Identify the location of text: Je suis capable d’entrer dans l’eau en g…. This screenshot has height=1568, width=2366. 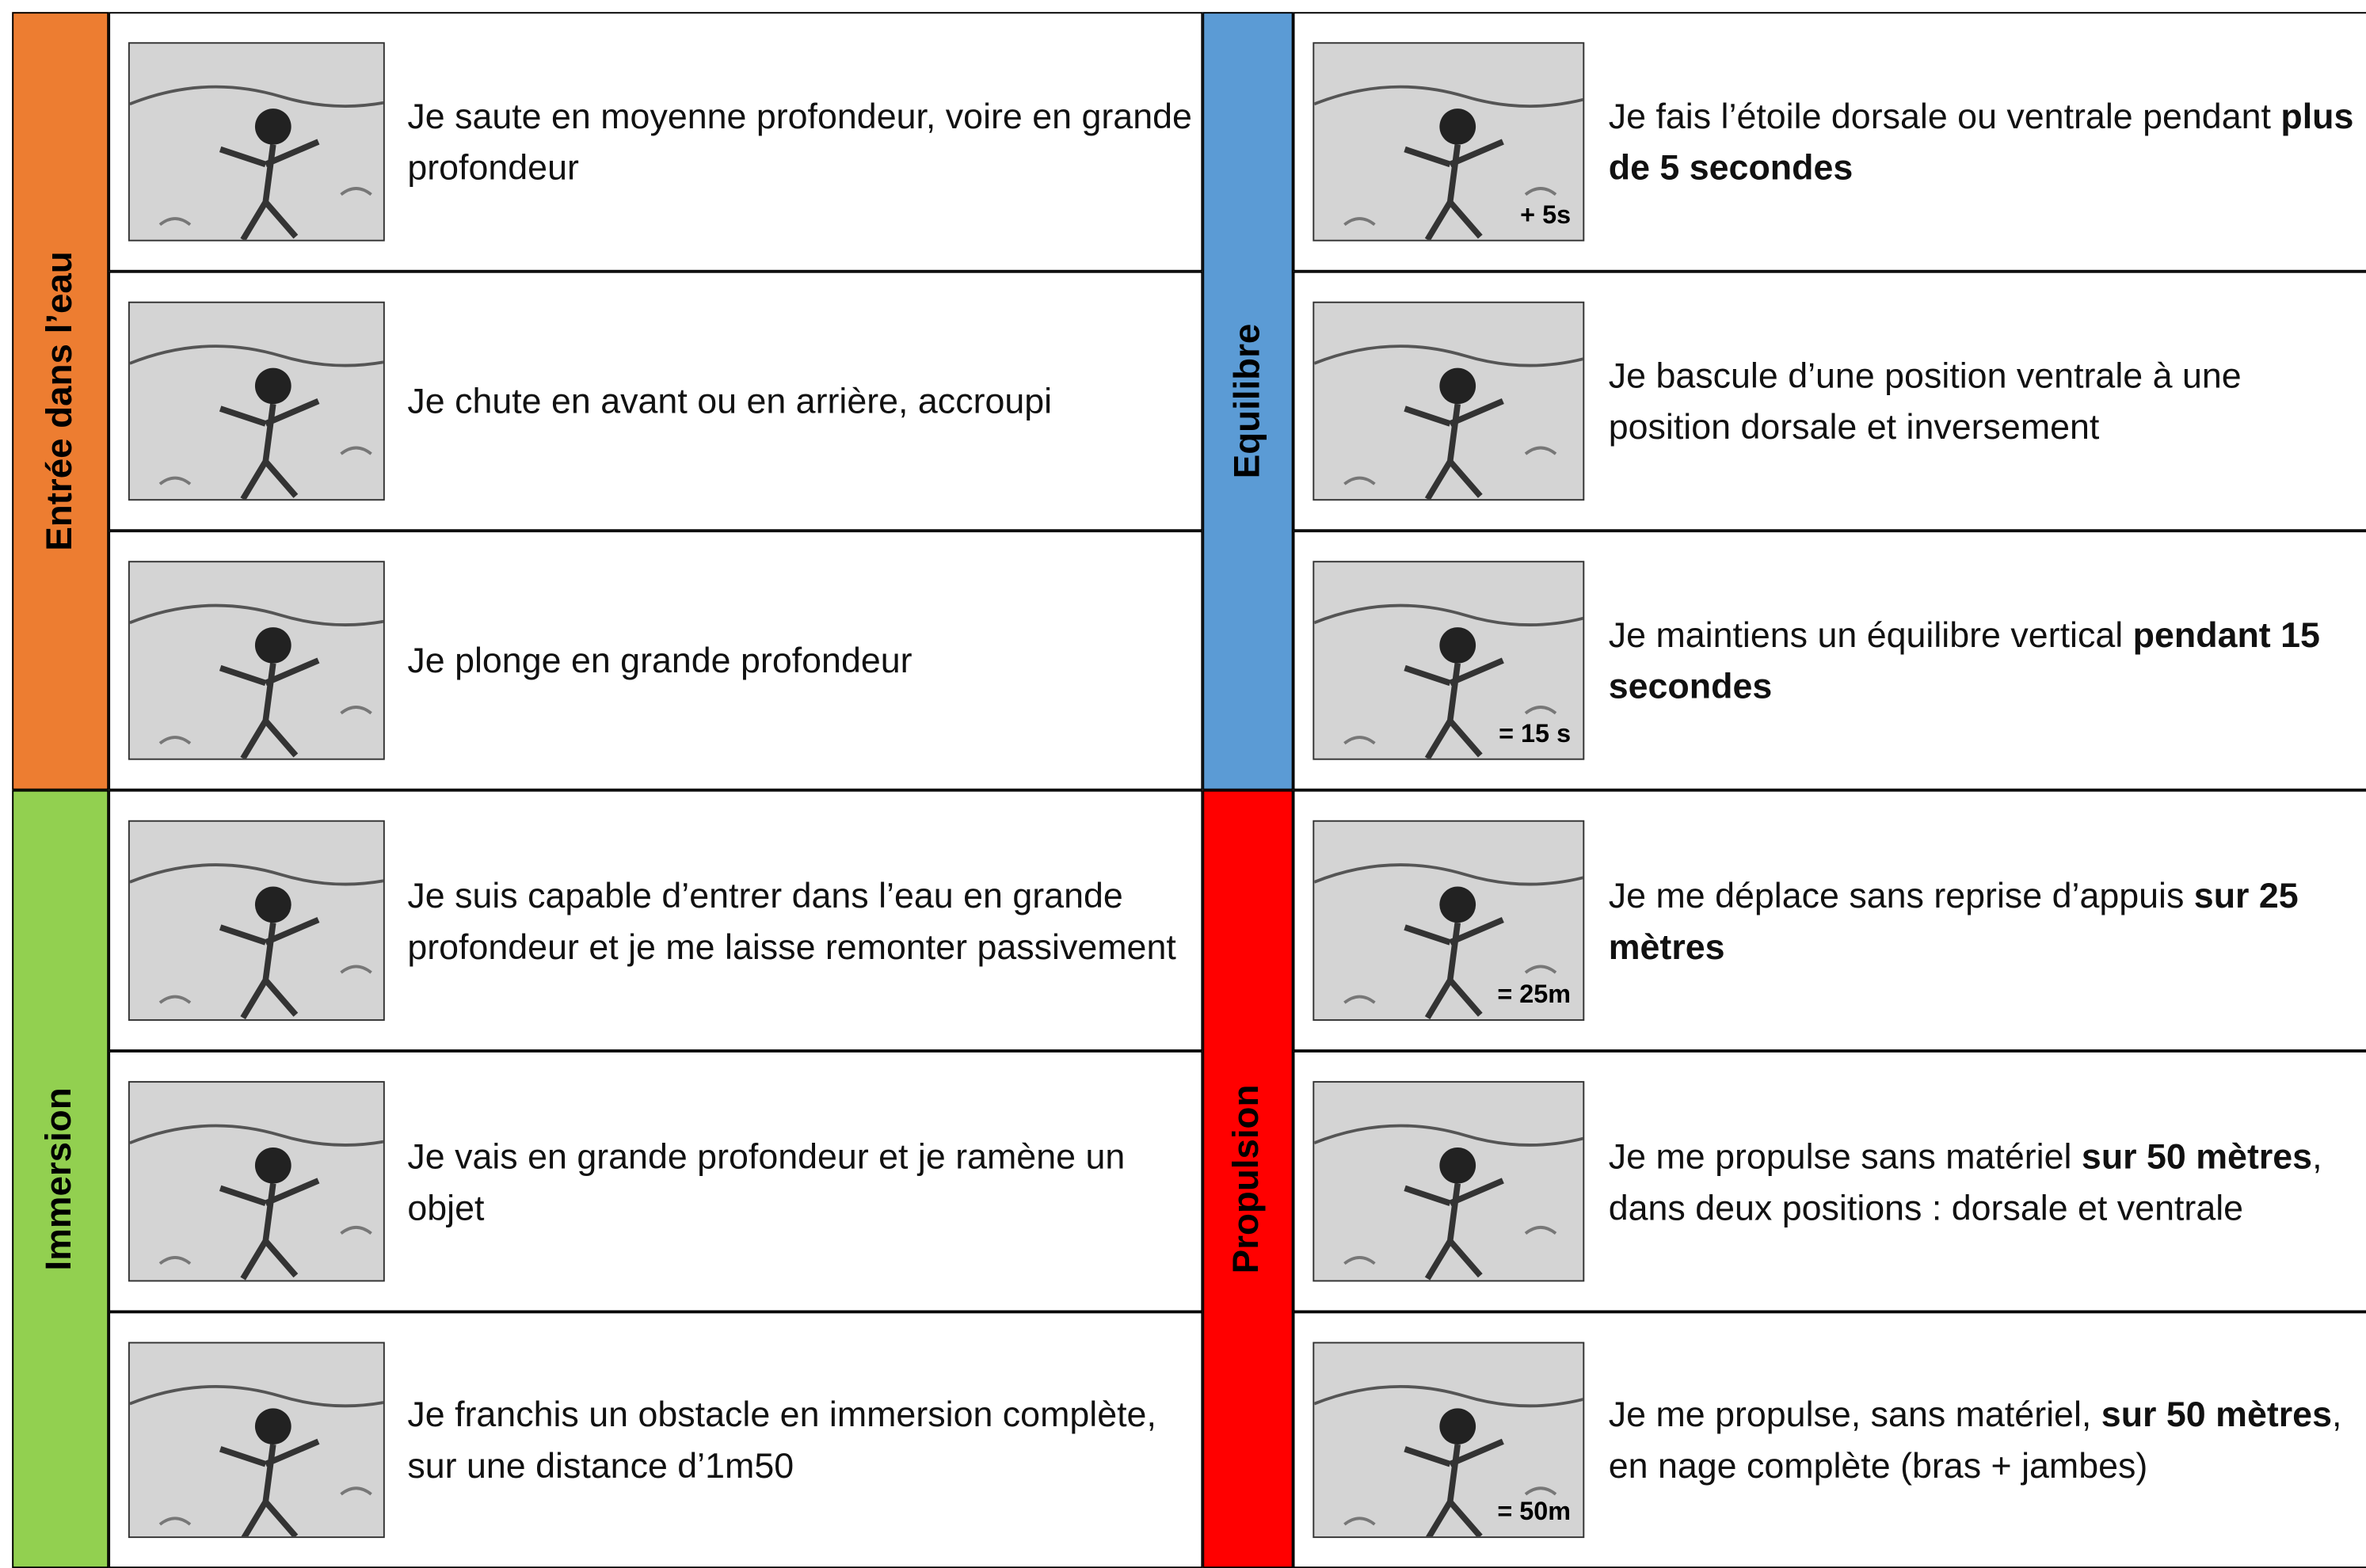
(791, 920).